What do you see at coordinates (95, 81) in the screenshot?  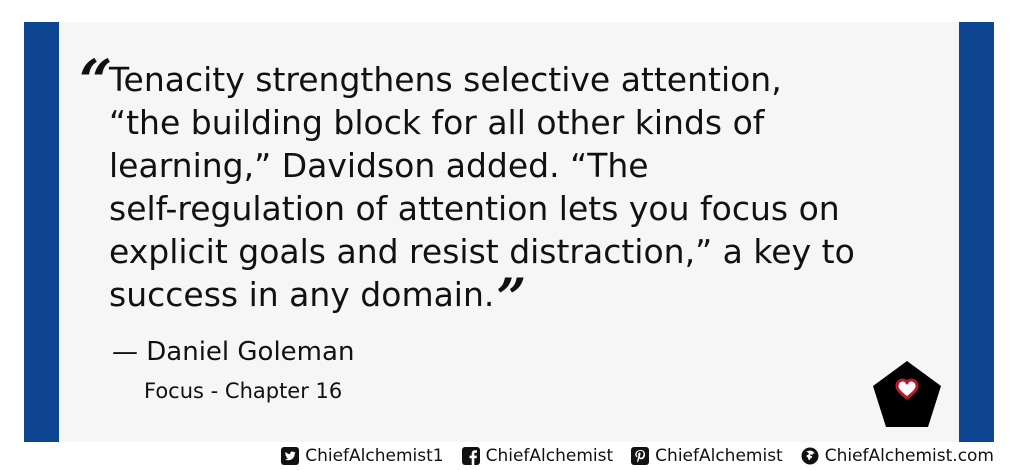 I see `open-quote-mark: “` at bounding box center [95, 81].